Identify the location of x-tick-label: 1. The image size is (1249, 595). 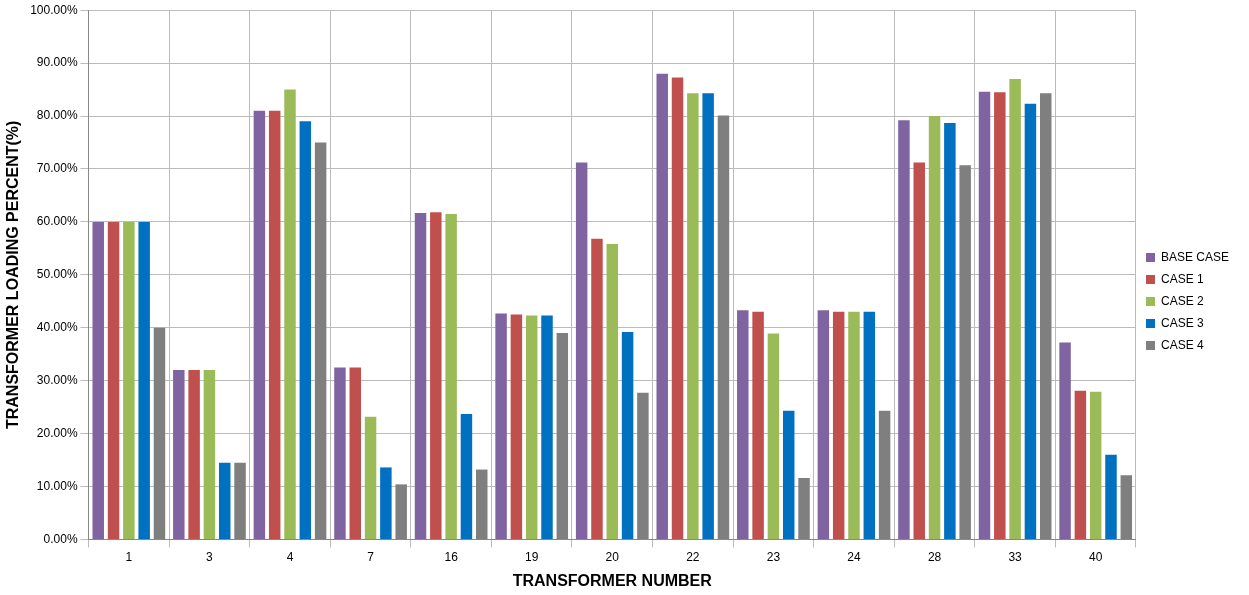
(129, 556).